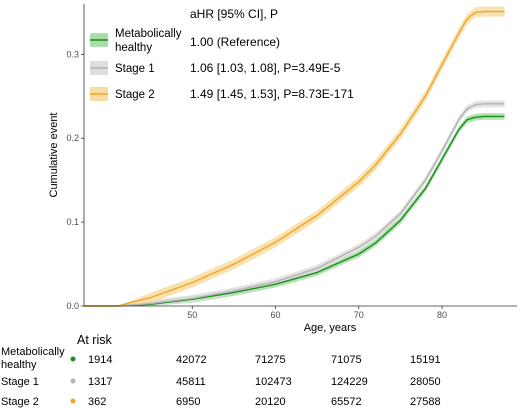  I want to click on legend-label-metabolically-healthy-1: Metabolically, so click(148, 34).